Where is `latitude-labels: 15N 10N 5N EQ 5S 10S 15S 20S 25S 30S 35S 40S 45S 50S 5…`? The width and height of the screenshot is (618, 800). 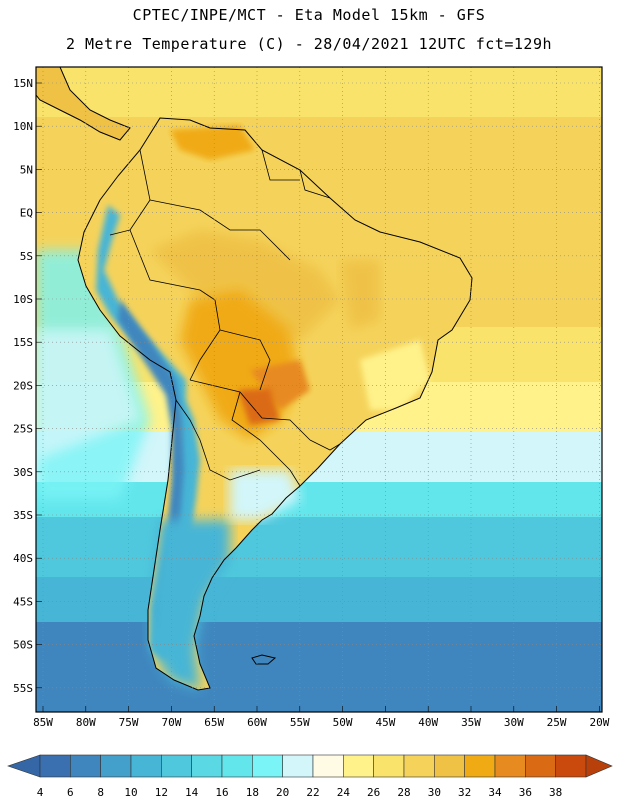 latitude-labels: 15N 10N 5N EQ 5S 10S 15S 20S 25S 30S 35S 40S 45S 50S 5… is located at coordinates (23, 386).